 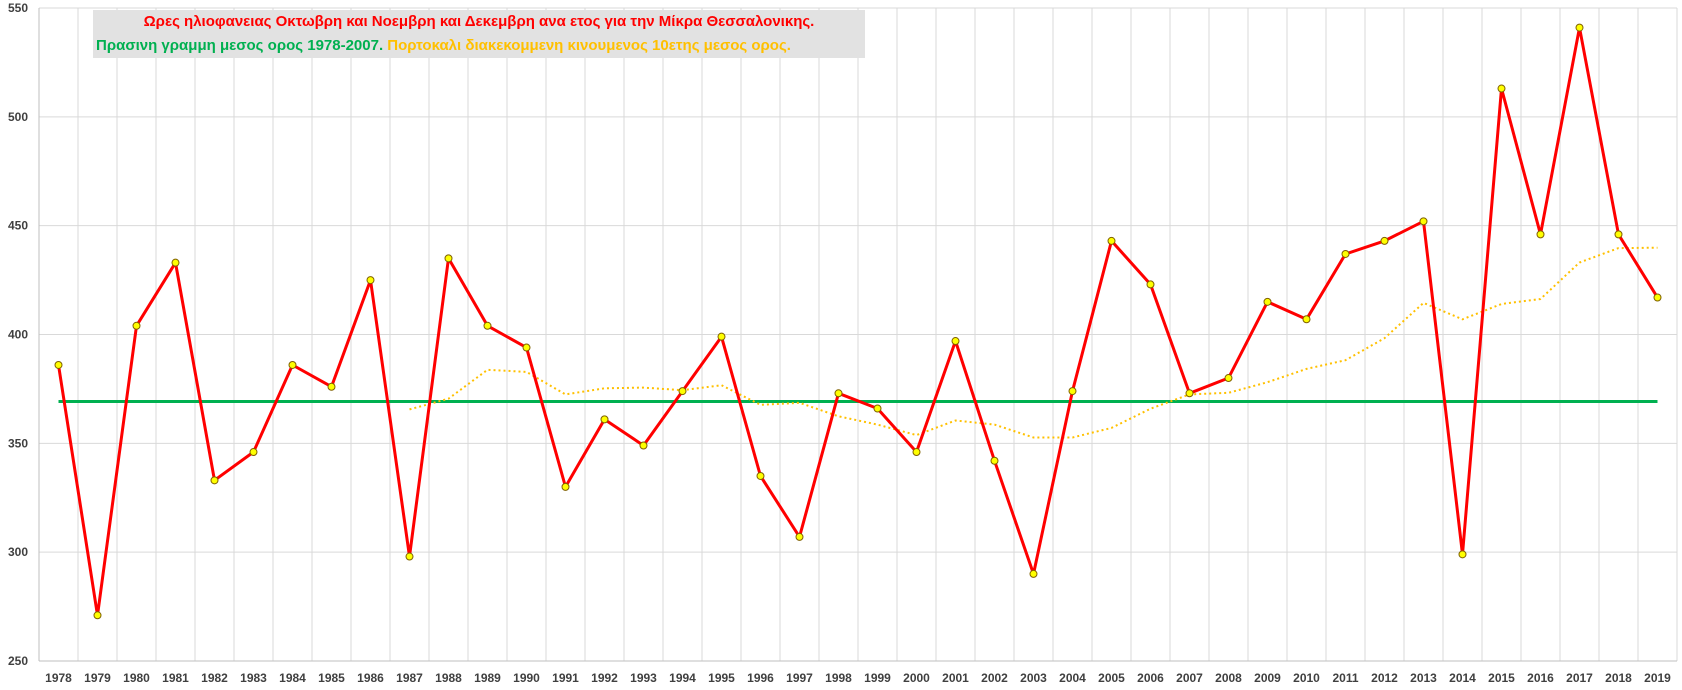 I want to click on data-point-2017, so click(x=1579, y=27).